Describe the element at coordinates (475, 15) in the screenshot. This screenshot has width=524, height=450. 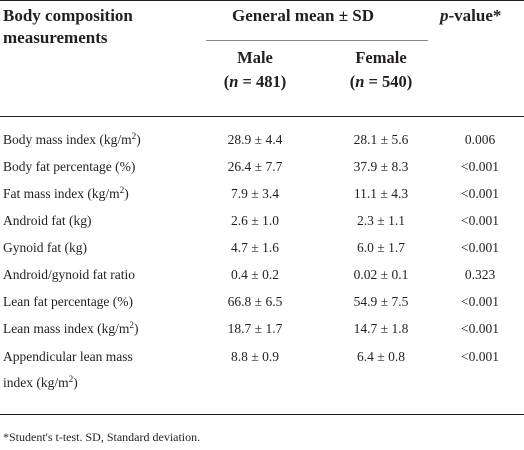
I see `p-value-header-rest: -value*` at that location.